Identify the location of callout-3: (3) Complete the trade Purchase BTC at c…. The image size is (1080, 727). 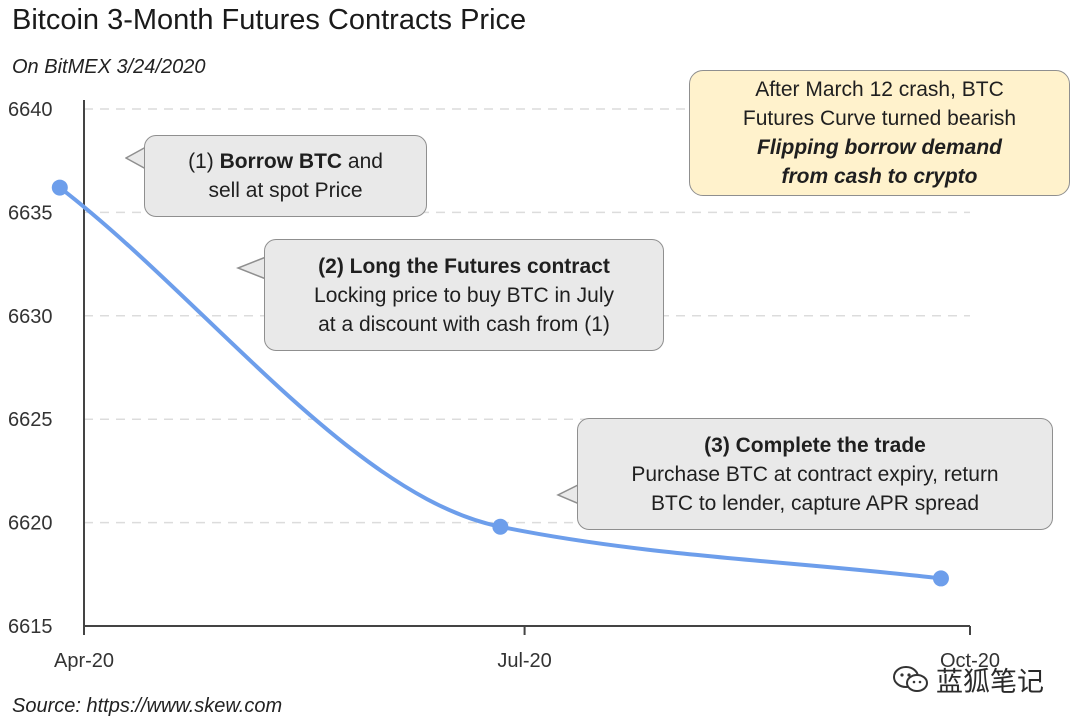
(815, 474).